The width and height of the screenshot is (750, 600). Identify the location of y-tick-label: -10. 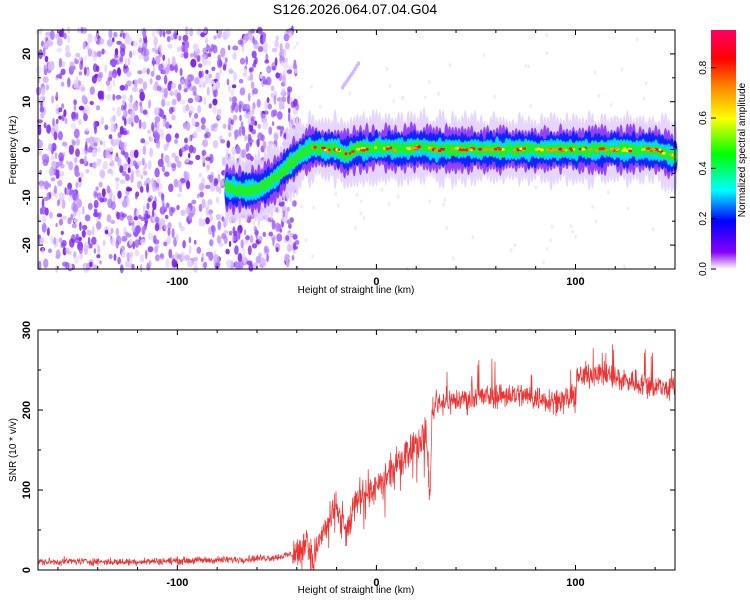
(27, 197).